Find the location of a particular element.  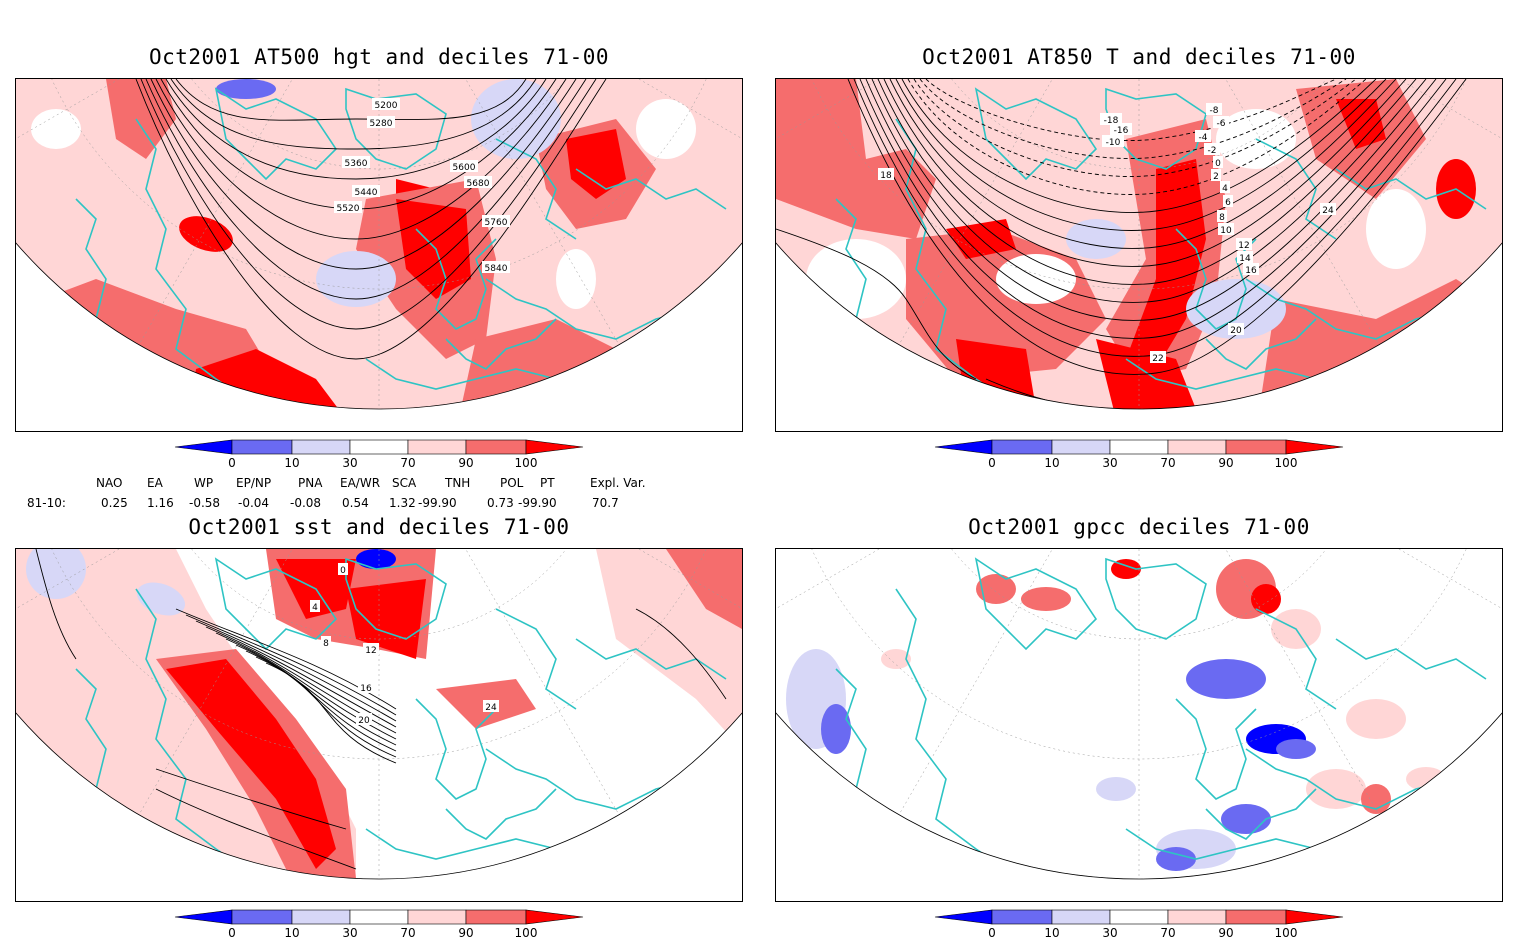

contour-label: -18 is located at coordinates (1111, 121).